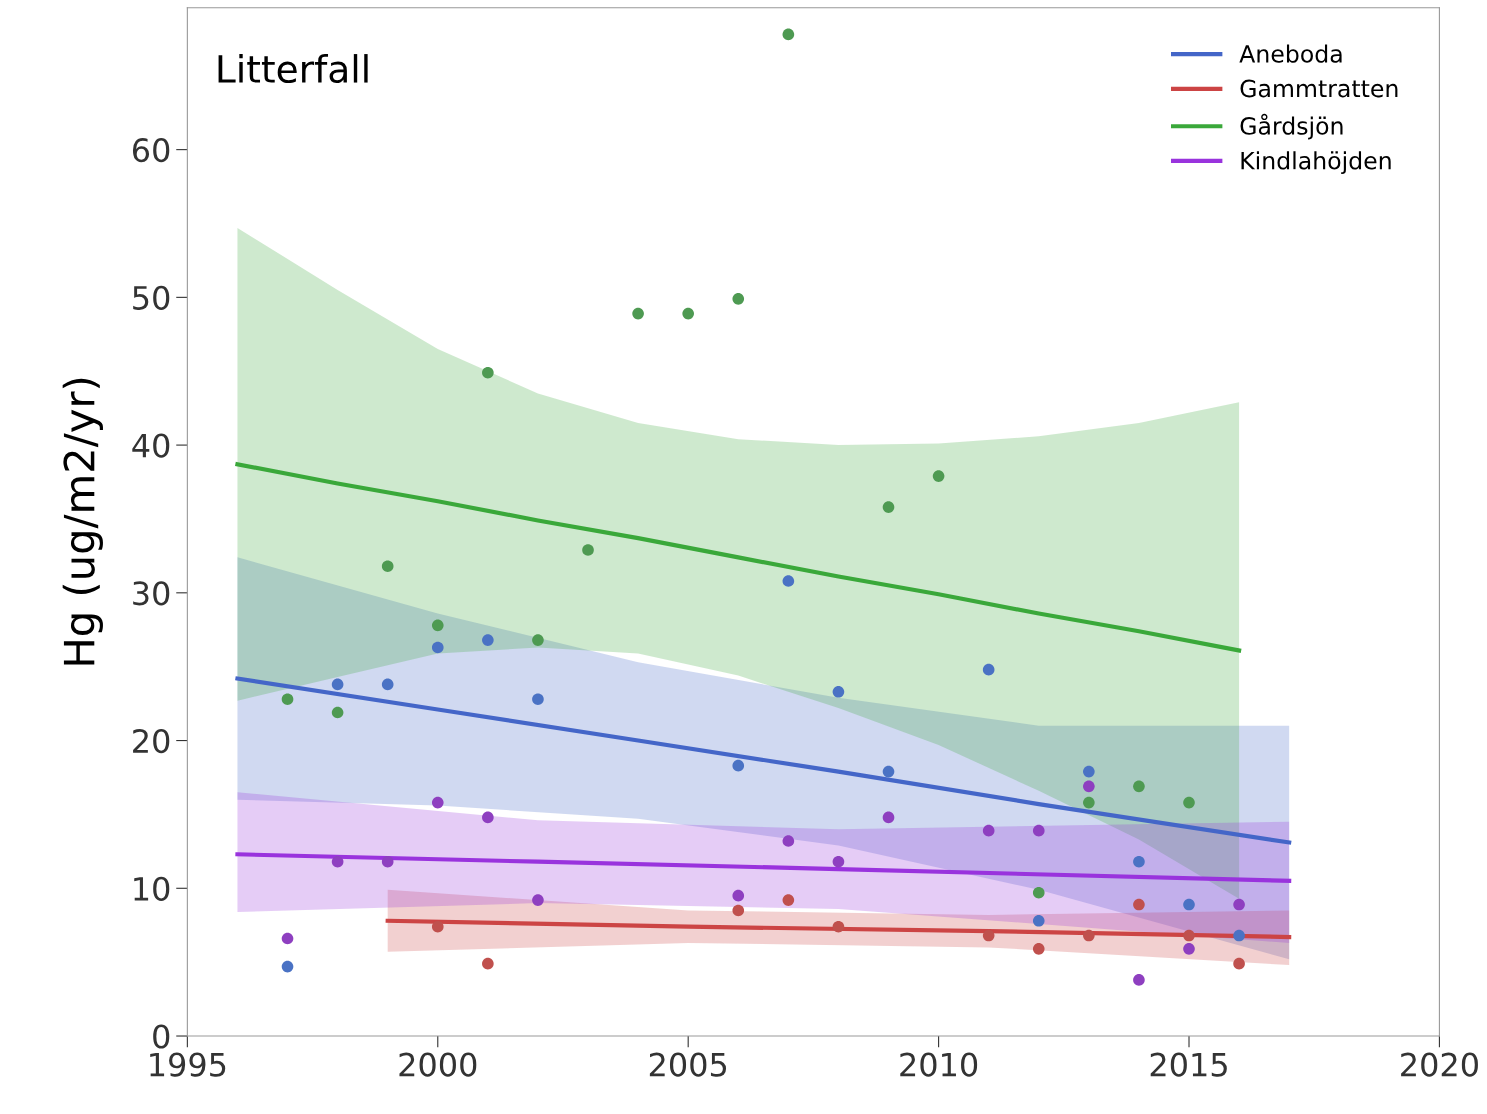 This screenshot has height=1114, width=1487. Describe the element at coordinates (151, 297) in the screenshot. I see `y-tick-label: 50` at that location.